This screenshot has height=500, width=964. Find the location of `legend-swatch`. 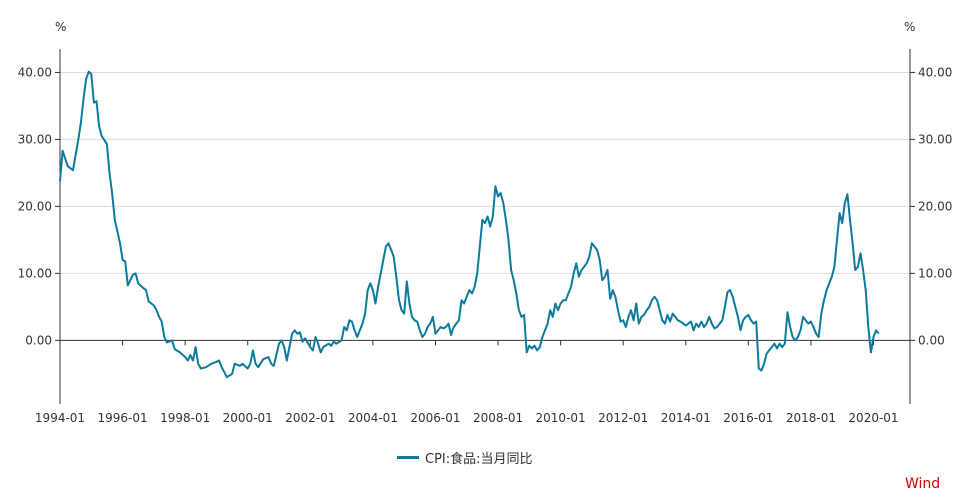

legend-swatch is located at coordinates (408, 457).